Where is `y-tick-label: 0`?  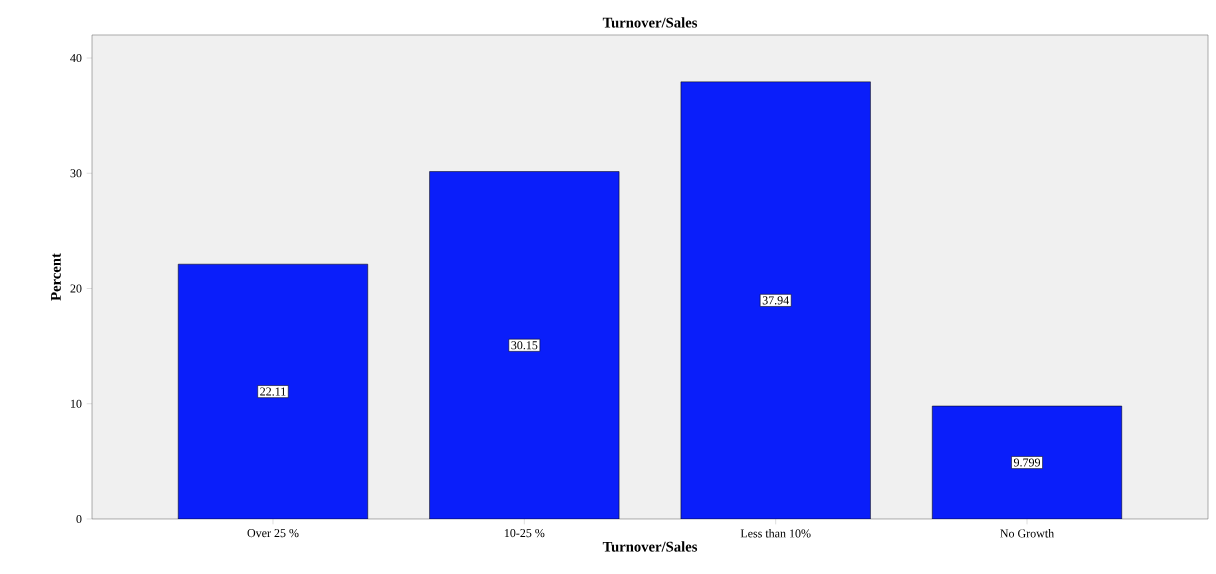 y-tick-label: 0 is located at coordinates (79, 519).